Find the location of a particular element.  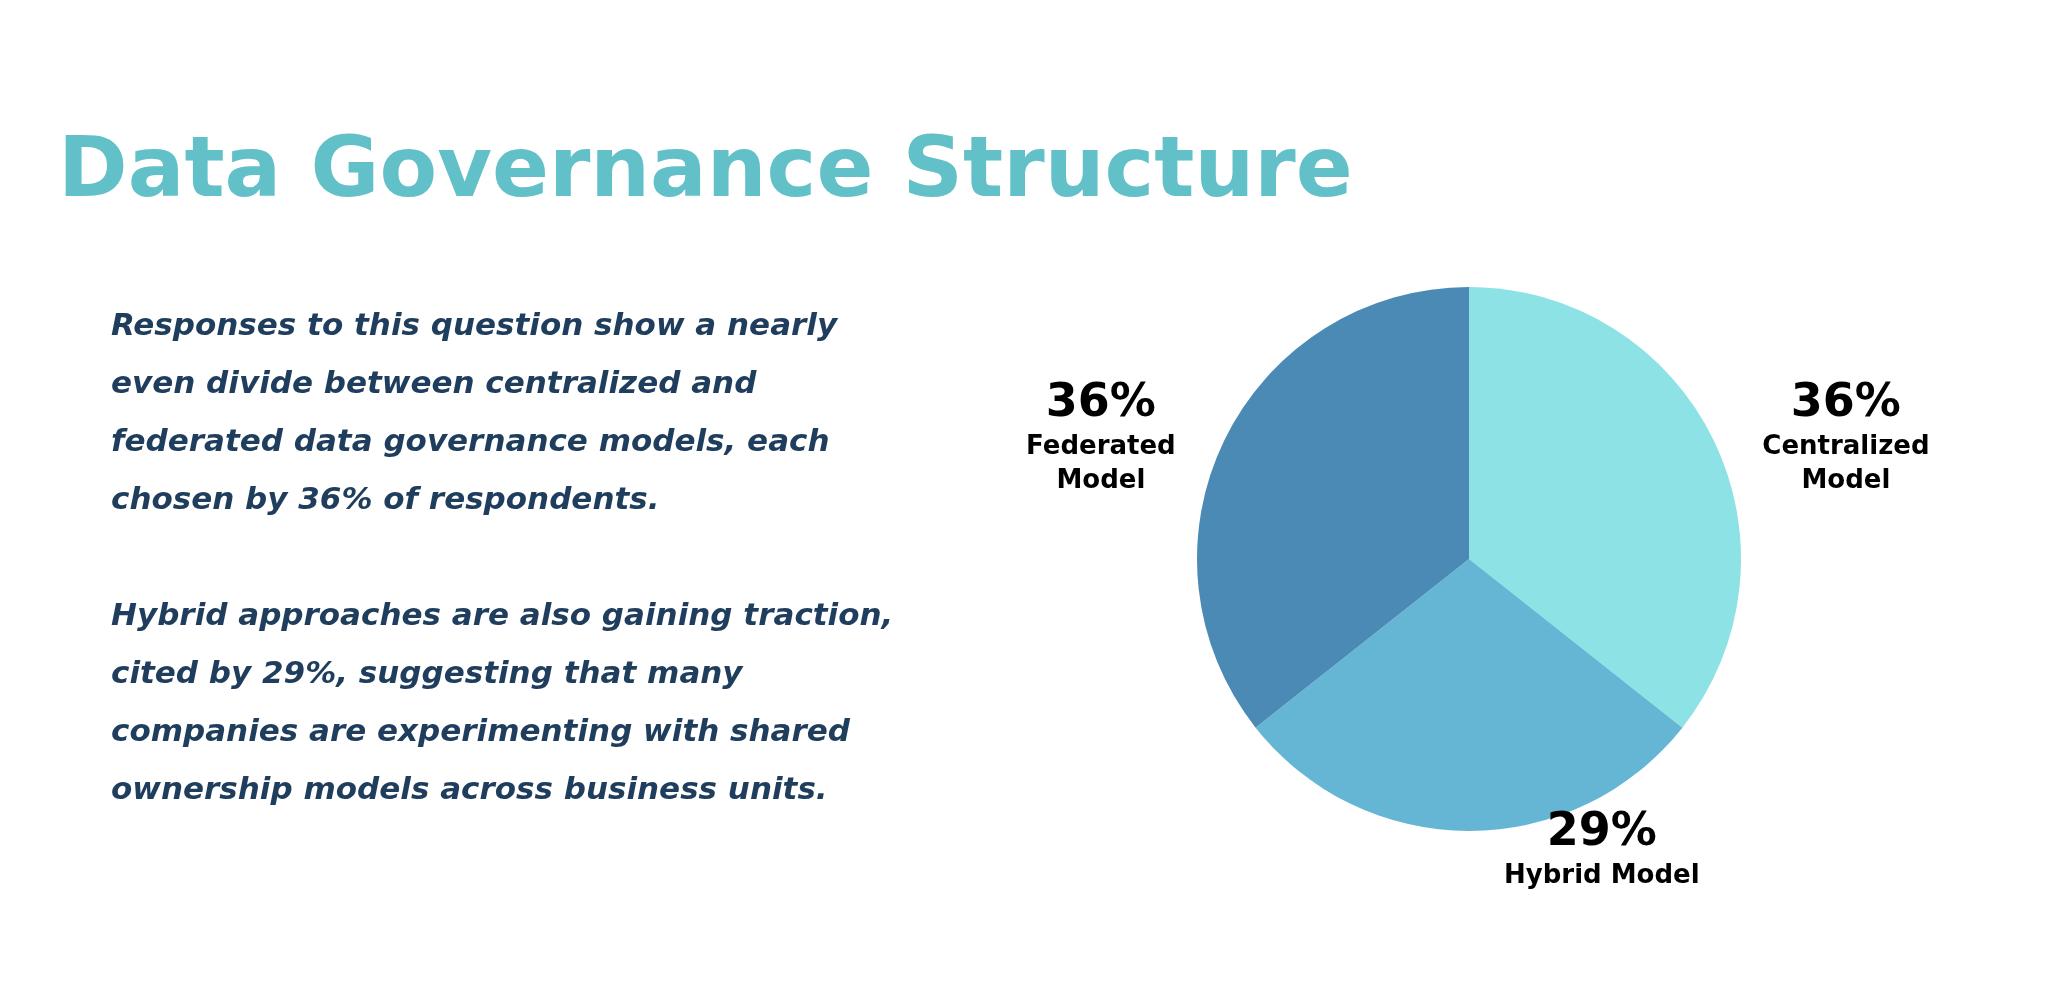

data-label: 29% is located at coordinates (1601, 829).